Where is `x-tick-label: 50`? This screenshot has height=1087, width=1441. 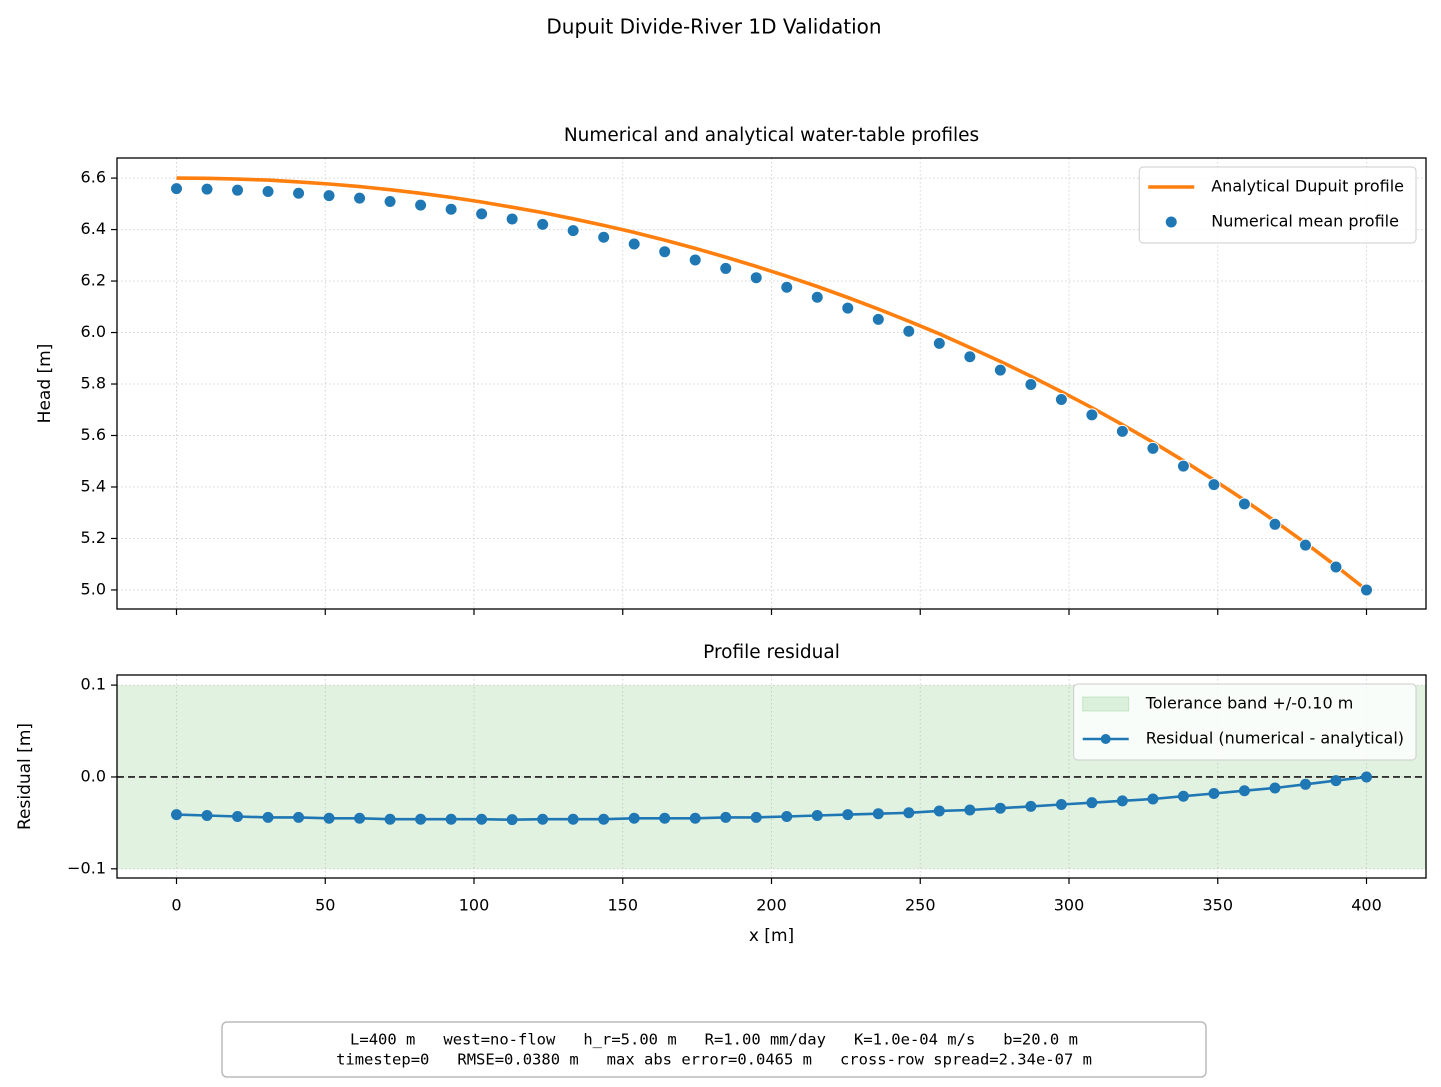
x-tick-label: 50 is located at coordinates (325, 905).